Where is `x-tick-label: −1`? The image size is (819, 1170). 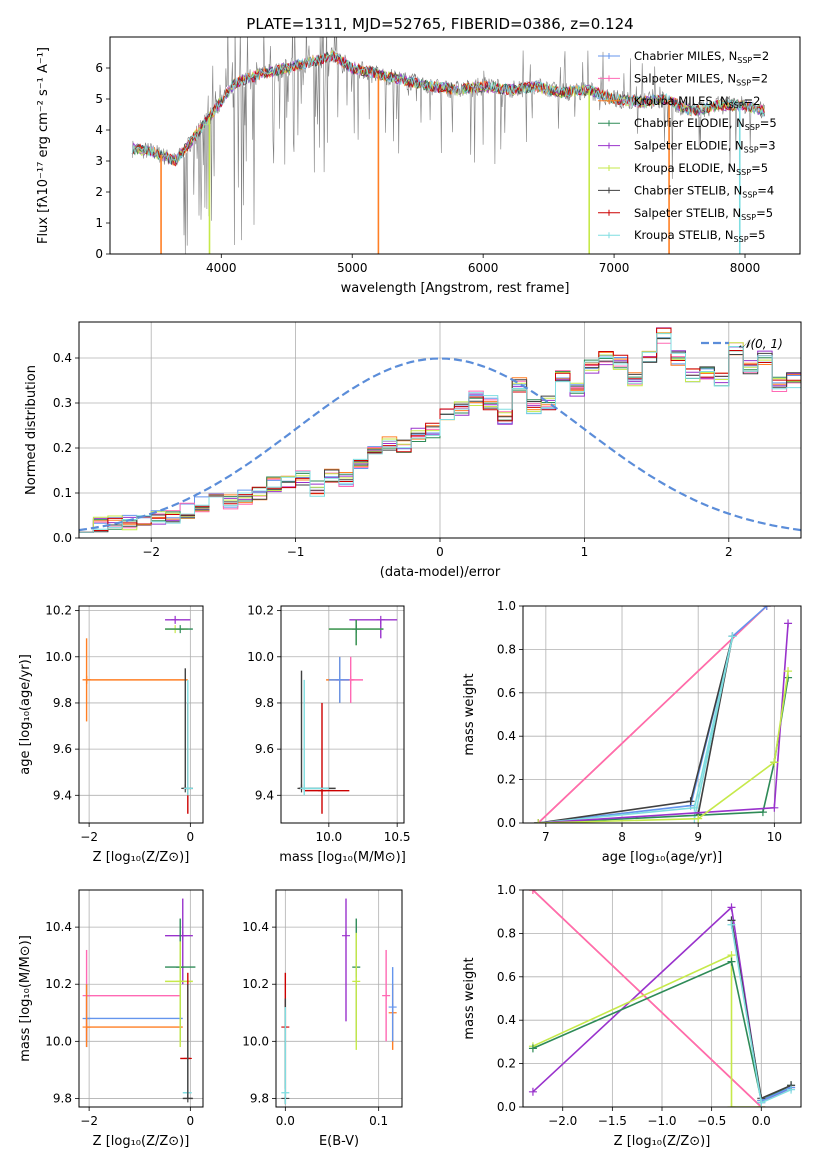
x-tick-label: −1 is located at coordinates (296, 552).